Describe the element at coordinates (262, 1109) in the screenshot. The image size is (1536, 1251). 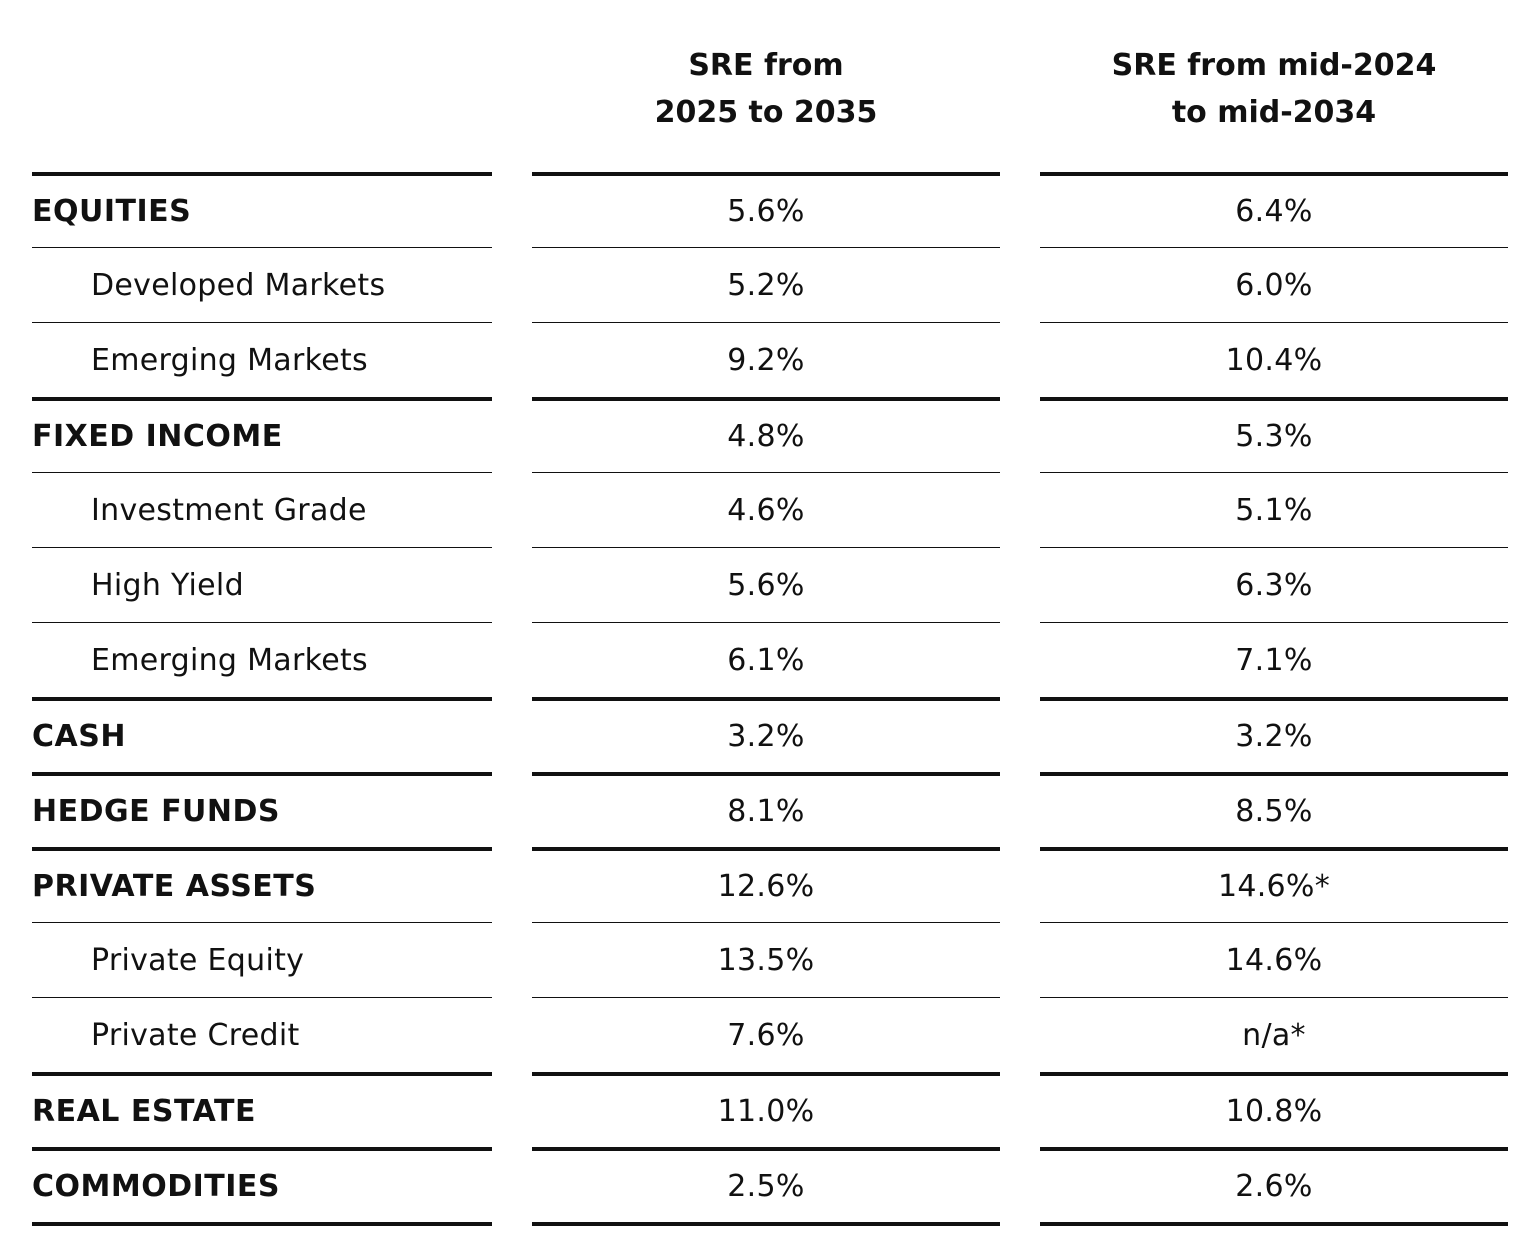
I see `row-label: REAL ESTATE` at that location.